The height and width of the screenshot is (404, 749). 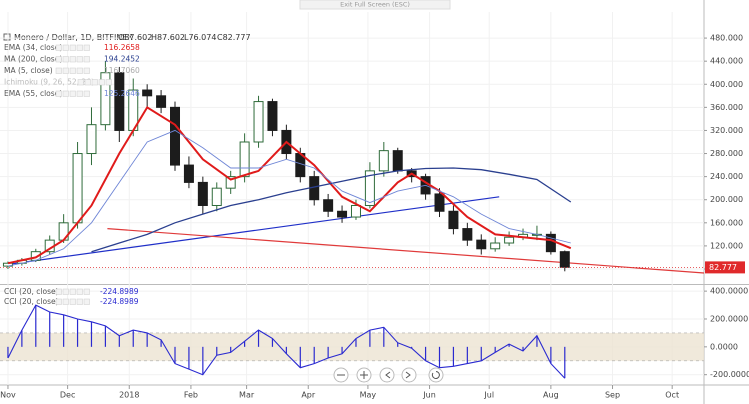 What do you see at coordinates (33, 93) in the screenshot?
I see `legend-name: EMA (55, close)` at bounding box center [33, 93].